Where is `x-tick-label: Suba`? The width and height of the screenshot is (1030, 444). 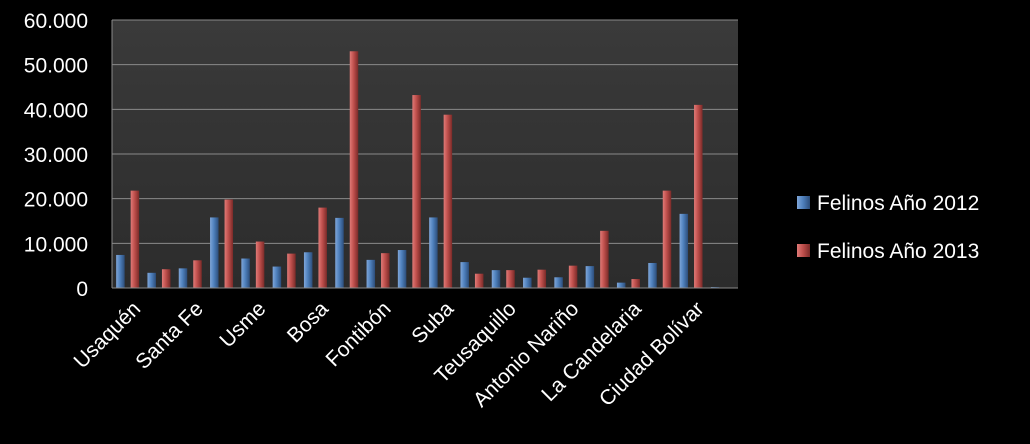
x-tick-label: Suba is located at coordinates (432, 322).